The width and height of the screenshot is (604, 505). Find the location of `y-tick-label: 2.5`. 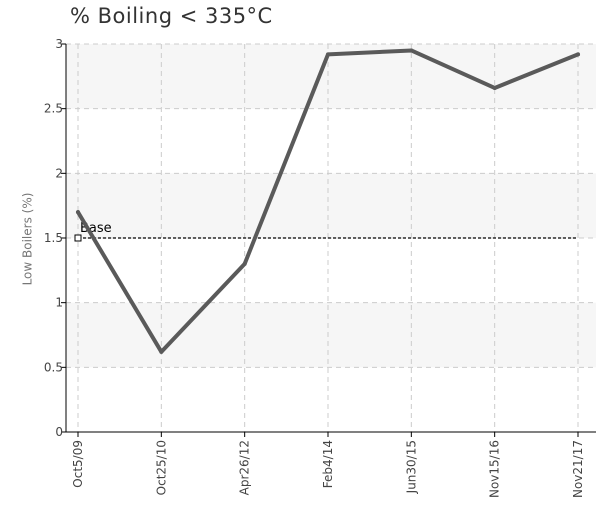

y-tick-label: 2.5 is located at coordinates (53, 109).